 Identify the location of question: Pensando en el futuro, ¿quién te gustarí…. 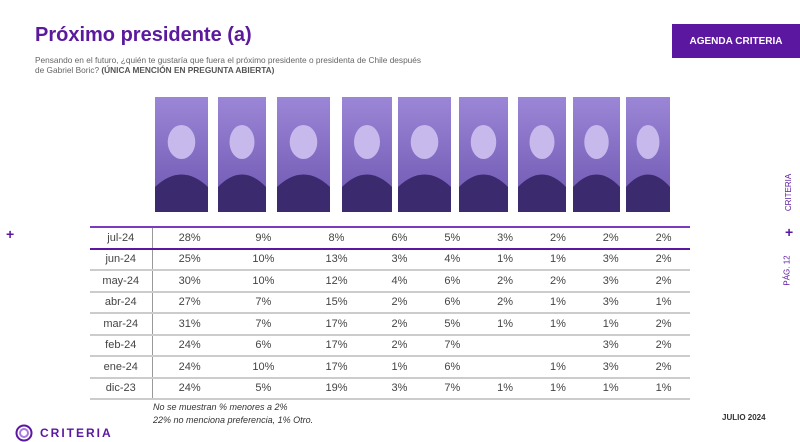
(228, 65).